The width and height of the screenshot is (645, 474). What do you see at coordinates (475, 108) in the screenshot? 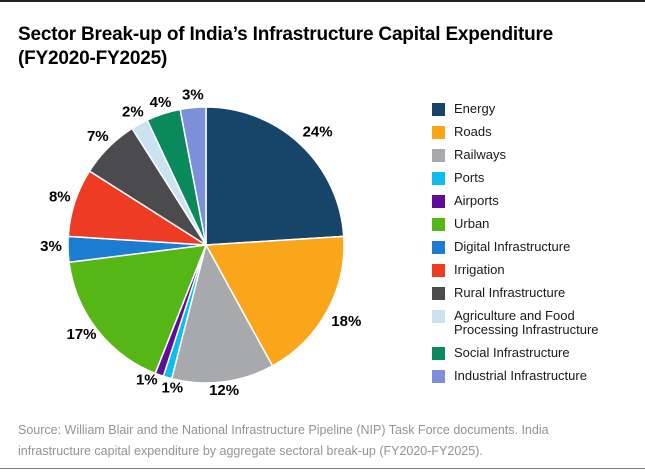
I see `legend-label: Energy` at bounding box center [475, 108].